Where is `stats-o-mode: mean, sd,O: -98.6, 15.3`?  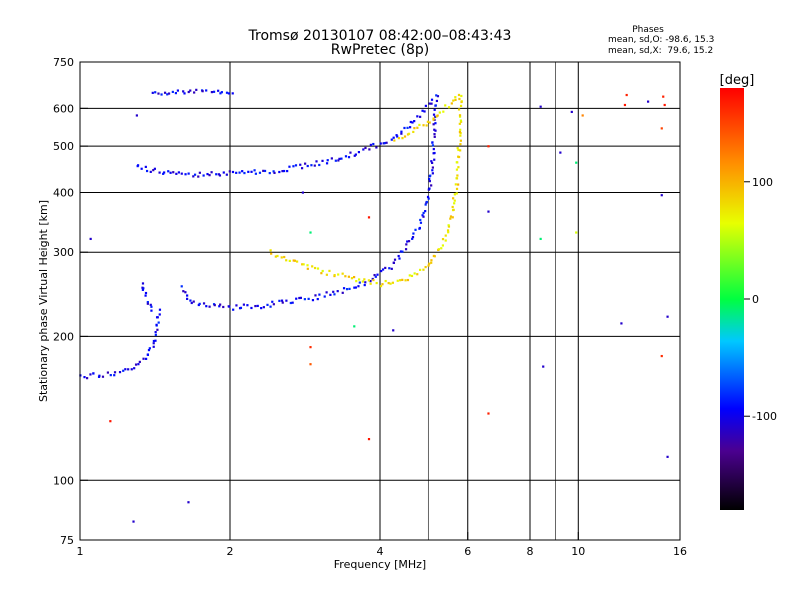 stats-o-mode: mean, sd,O: -98.6, 15.3 is located at coordinates (661, 40).